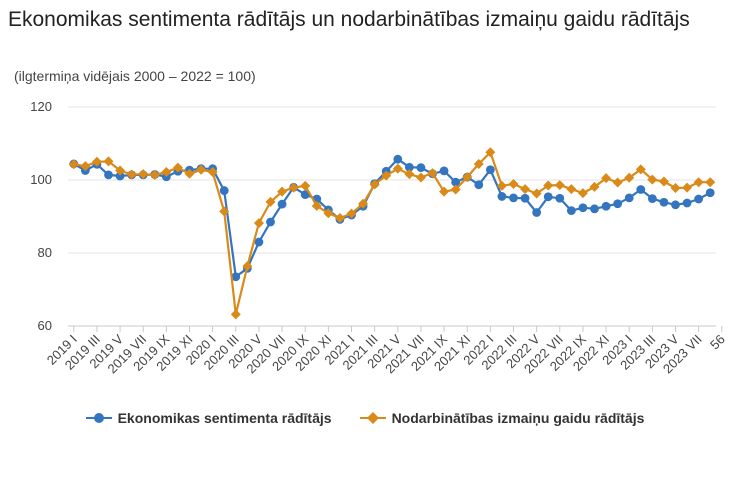 The width and height of the screenshot is (730, 487). Describe the element at coordinates (98, 418) in the screenshot. I see `legend-circle-marker-icon` at that location.